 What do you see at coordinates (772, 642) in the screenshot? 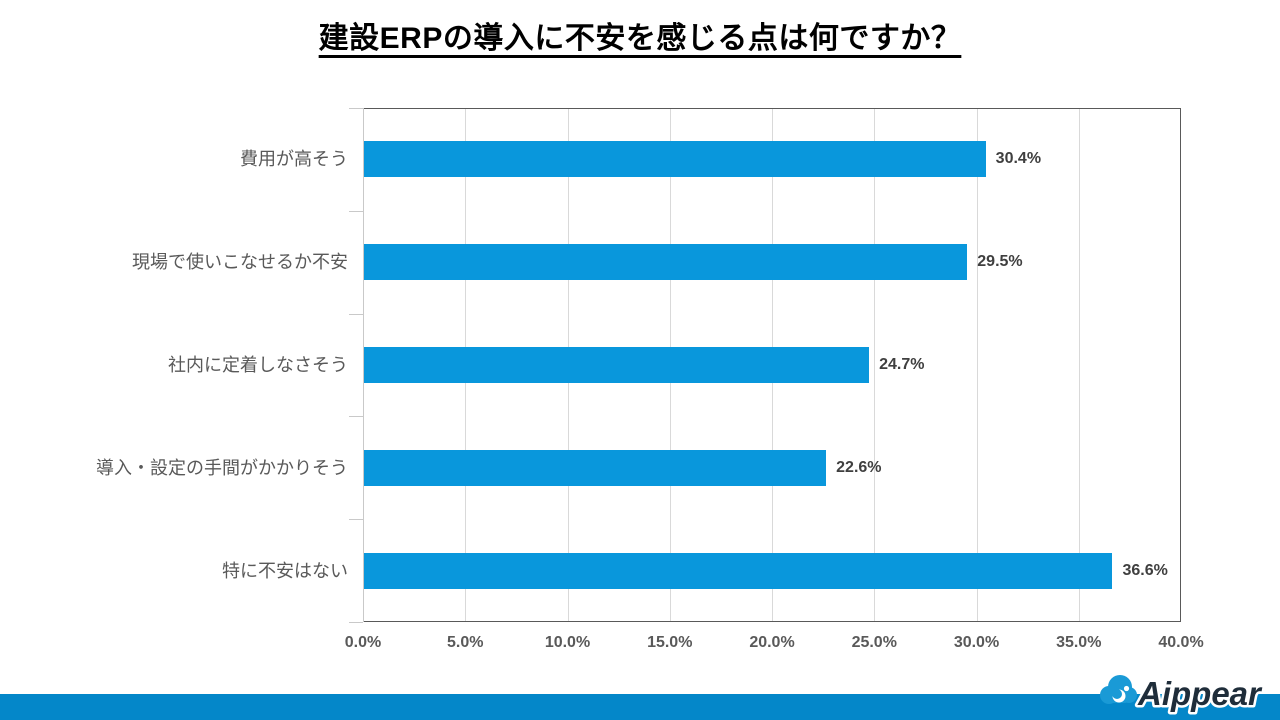
I see `x-tick-label: 20.0%` at bounding box center [772, 642].